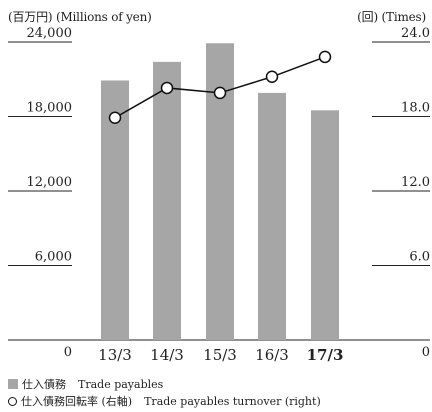 The image size is (432, 412). What do you see at coordinates (115, 355) in the screenshot?
I see `category-label: 13/3` at bounding box center [115, 355].